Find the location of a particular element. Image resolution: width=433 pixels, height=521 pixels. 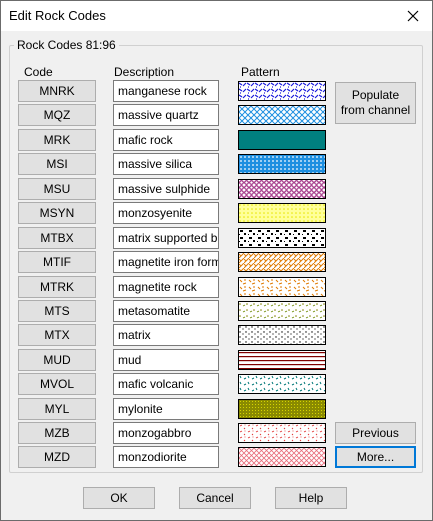

olive-speckle-pattern is located at coordinates (282, 311).